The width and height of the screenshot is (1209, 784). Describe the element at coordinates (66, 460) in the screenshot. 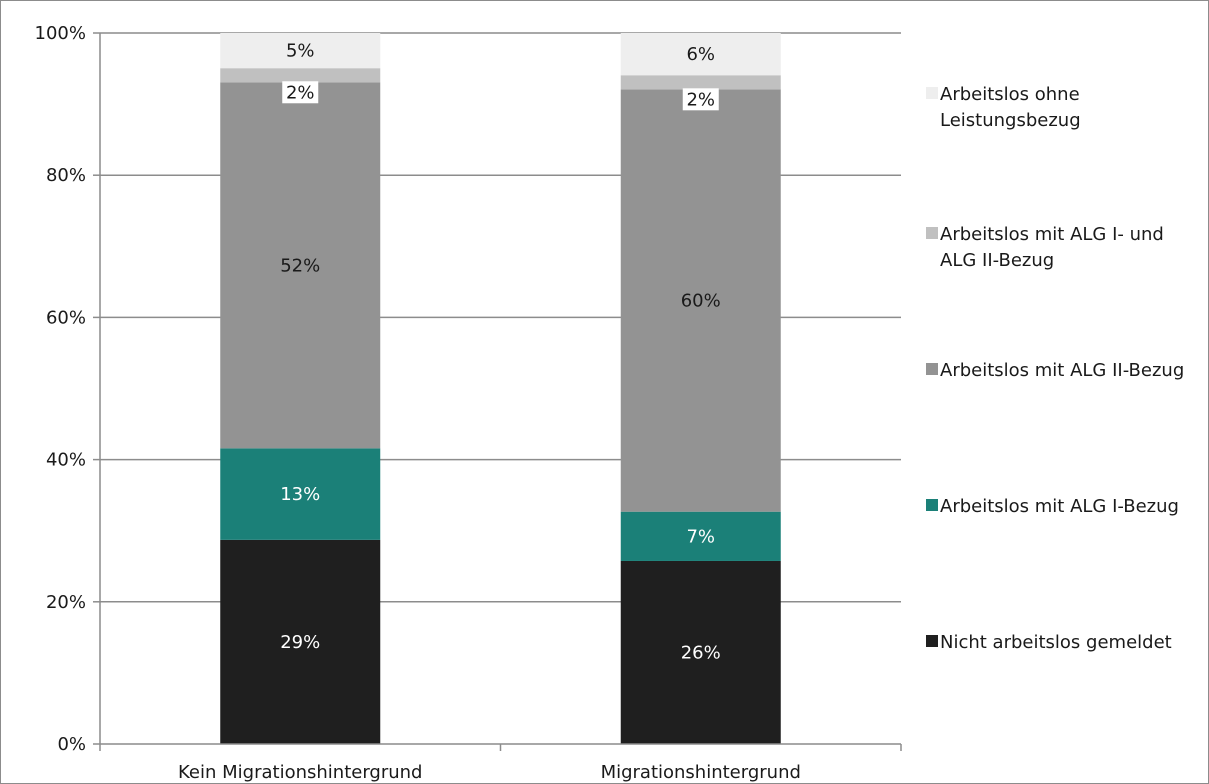

I see `y-tick-label: 40%` at that location.